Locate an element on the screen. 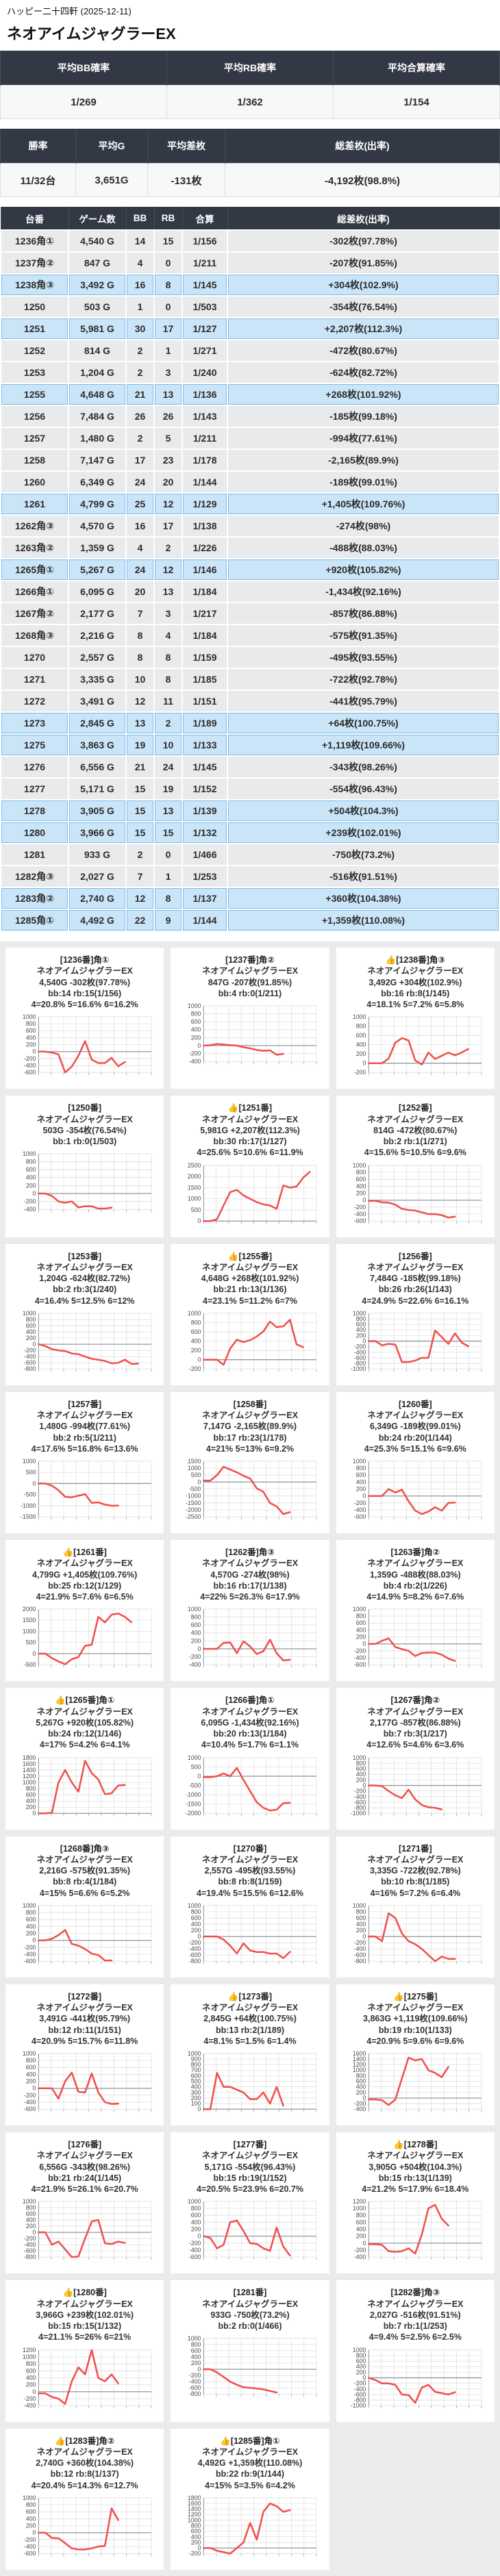 This screenshot has width=500, height=2576. svg-text: -1000 is located at coordinates (358, 1813).